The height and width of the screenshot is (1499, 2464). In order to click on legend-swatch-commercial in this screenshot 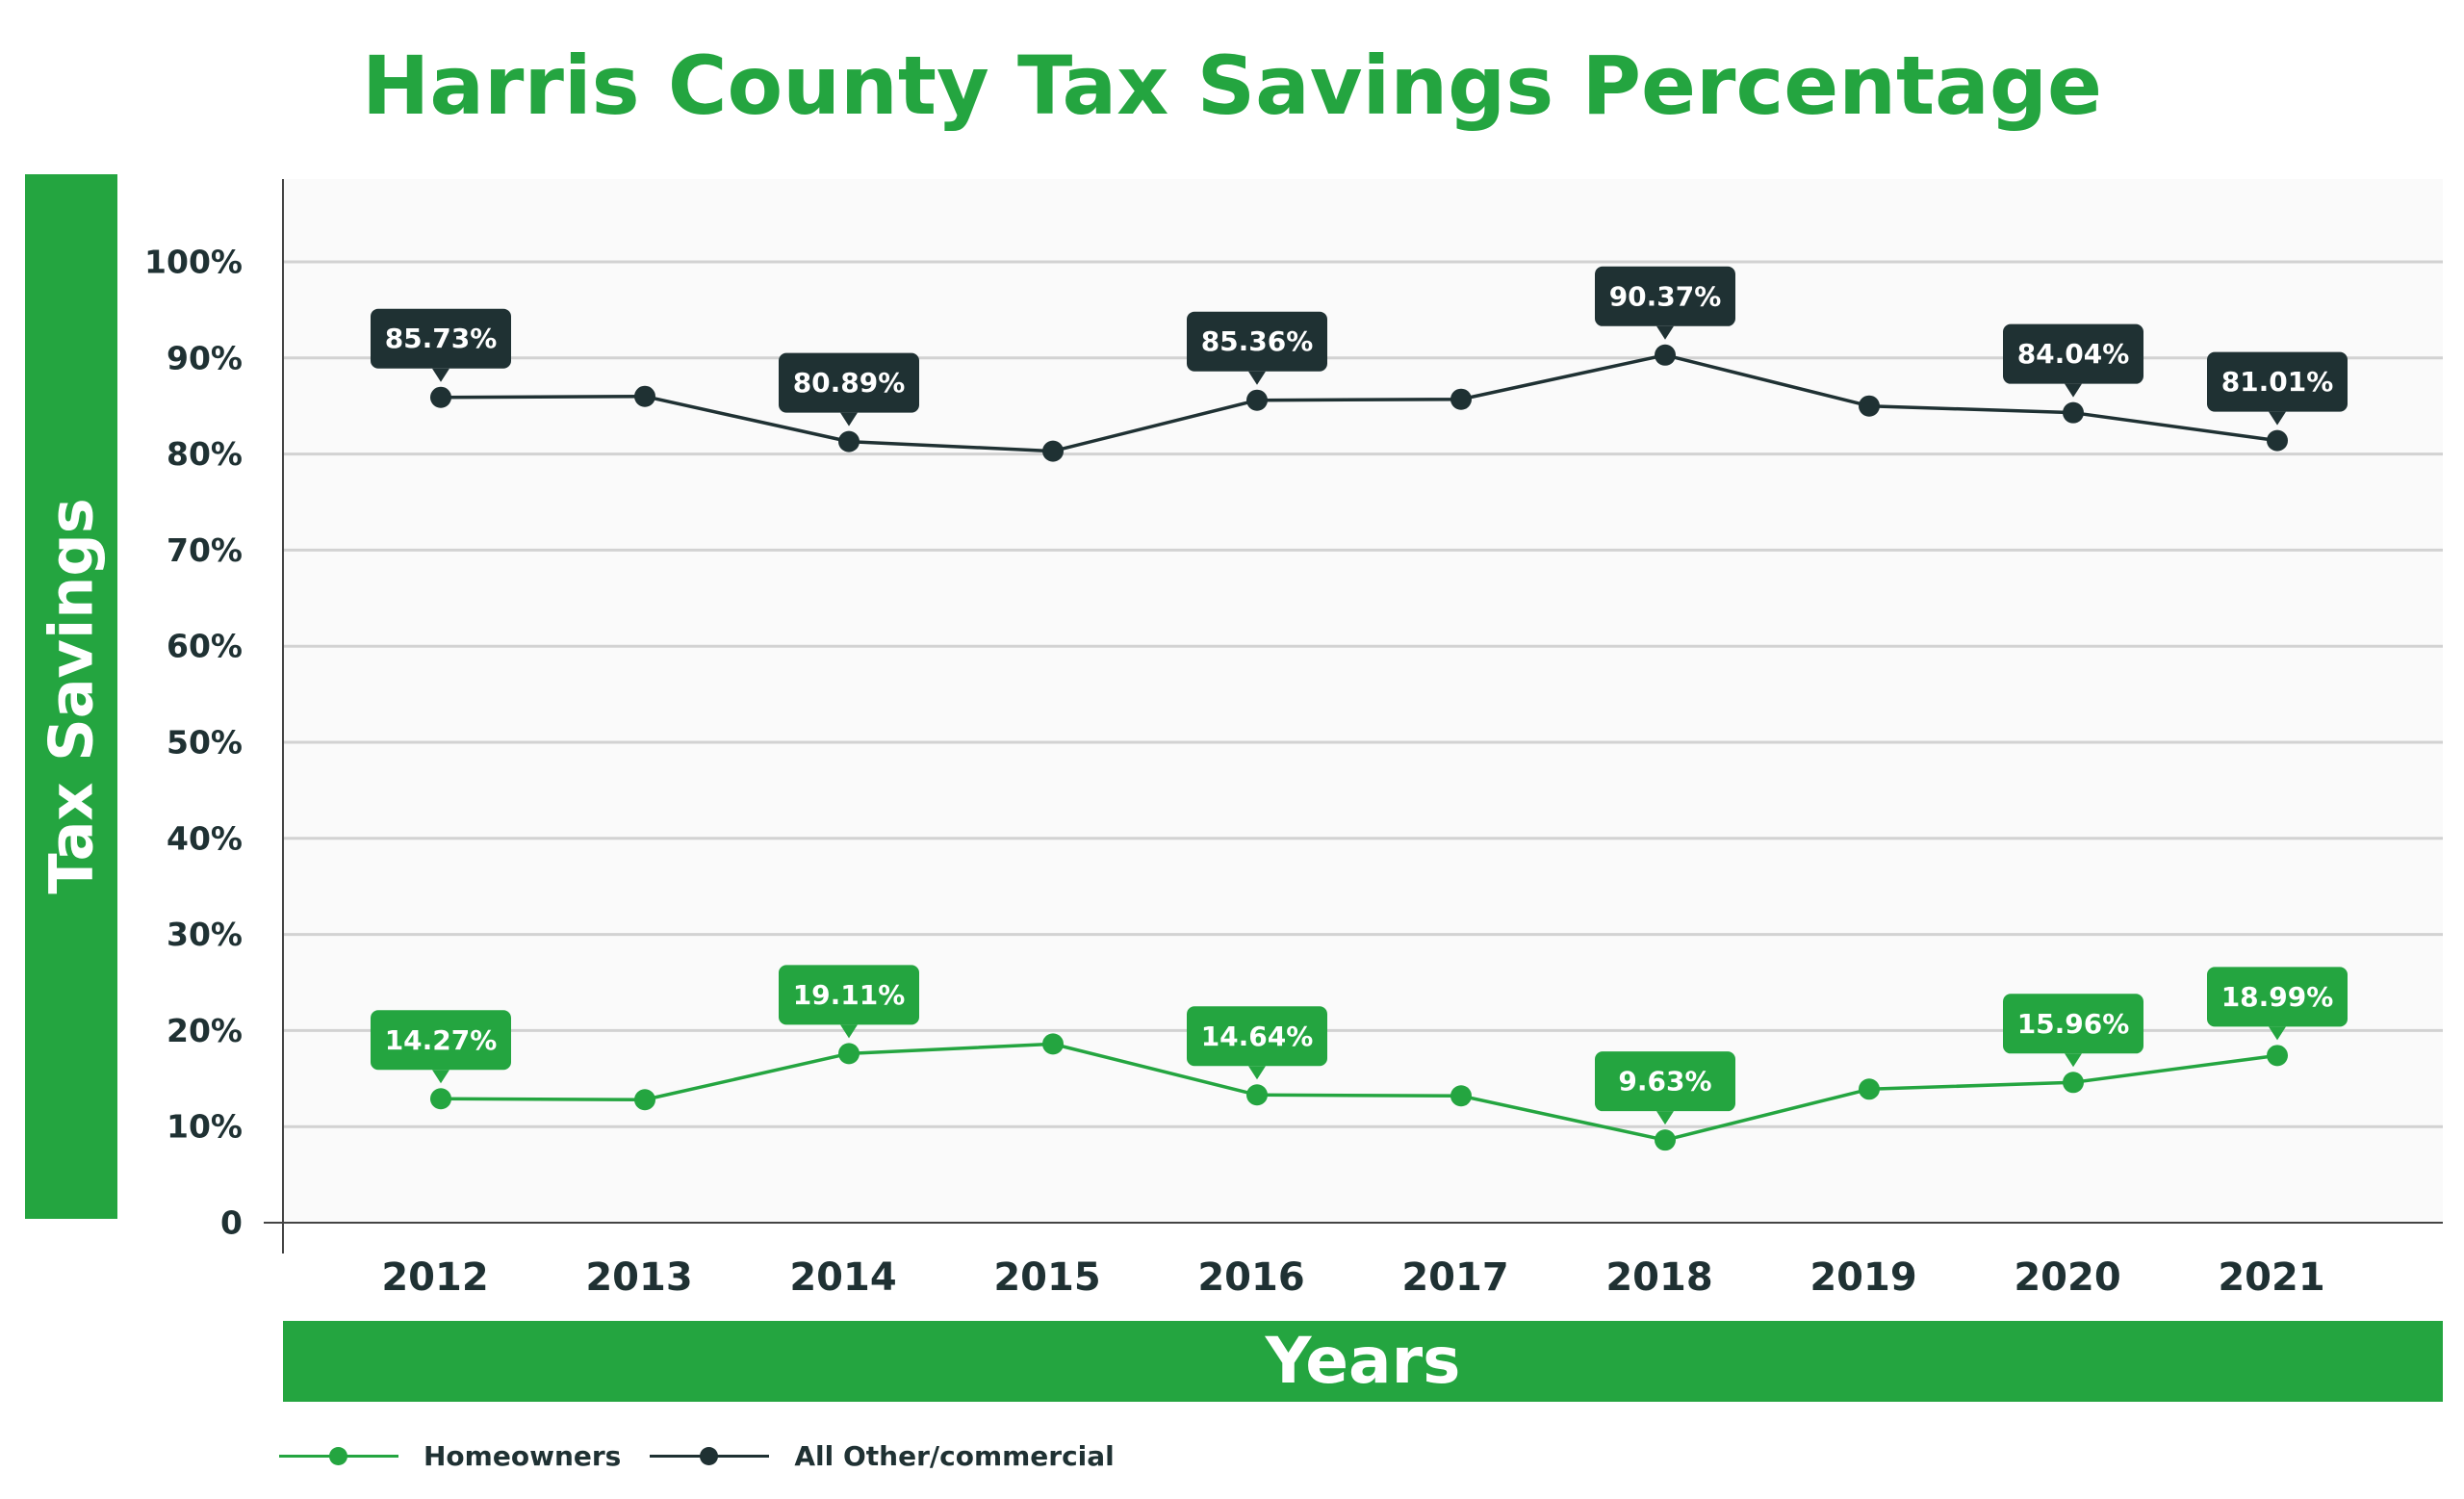, I will do `click(710, 1455)`.